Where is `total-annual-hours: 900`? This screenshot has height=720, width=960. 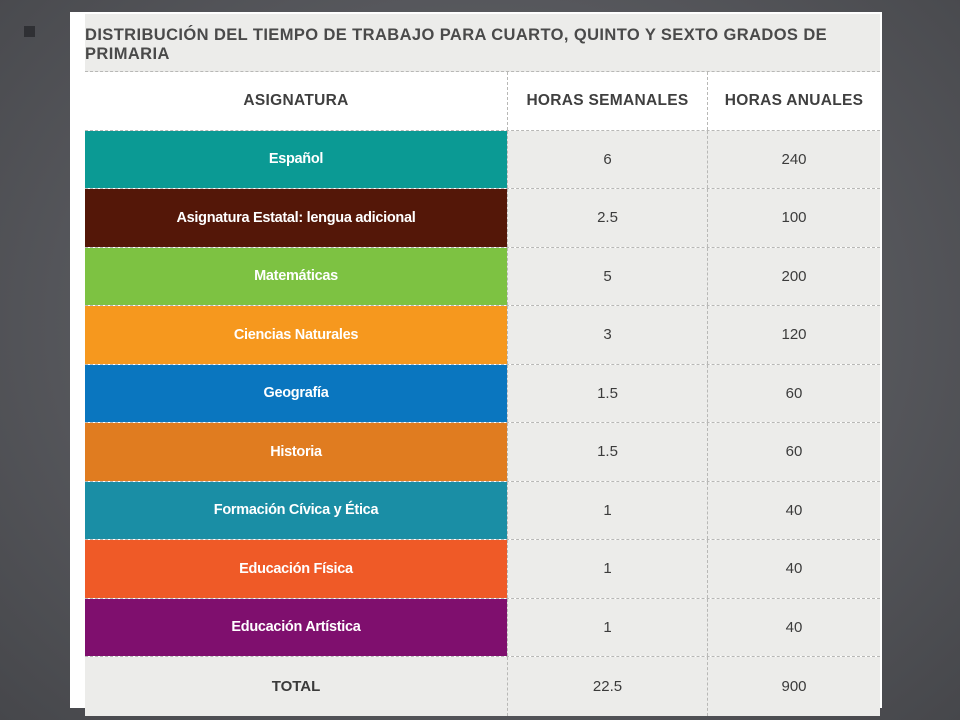 total-annual-hours: 900 is located at coordinates (793, 686).